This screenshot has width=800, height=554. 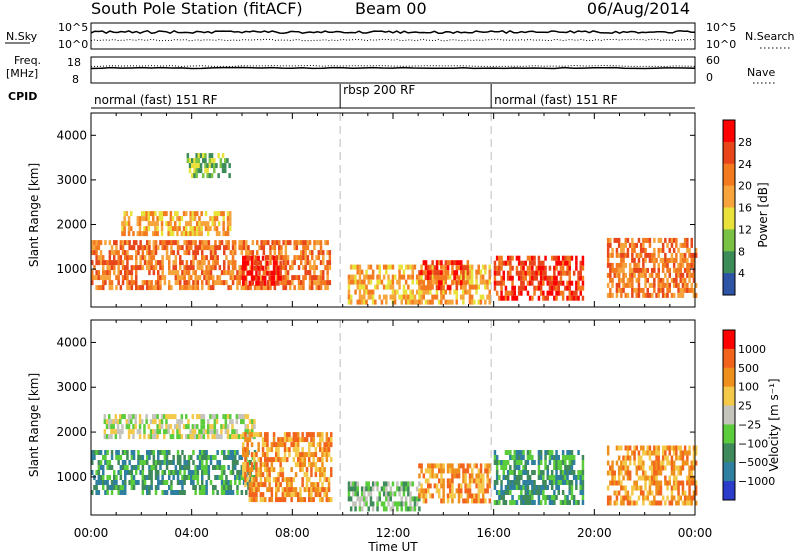 I want to click on colorbar-segment, so click(x=729, y=218).